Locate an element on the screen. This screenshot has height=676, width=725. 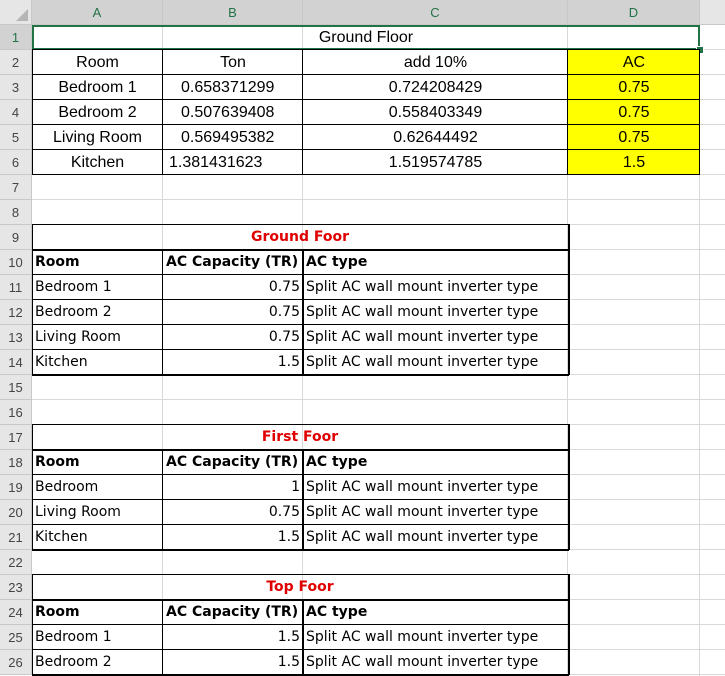
summary-add: 0.62644492 is located at coordinates (435, 137).